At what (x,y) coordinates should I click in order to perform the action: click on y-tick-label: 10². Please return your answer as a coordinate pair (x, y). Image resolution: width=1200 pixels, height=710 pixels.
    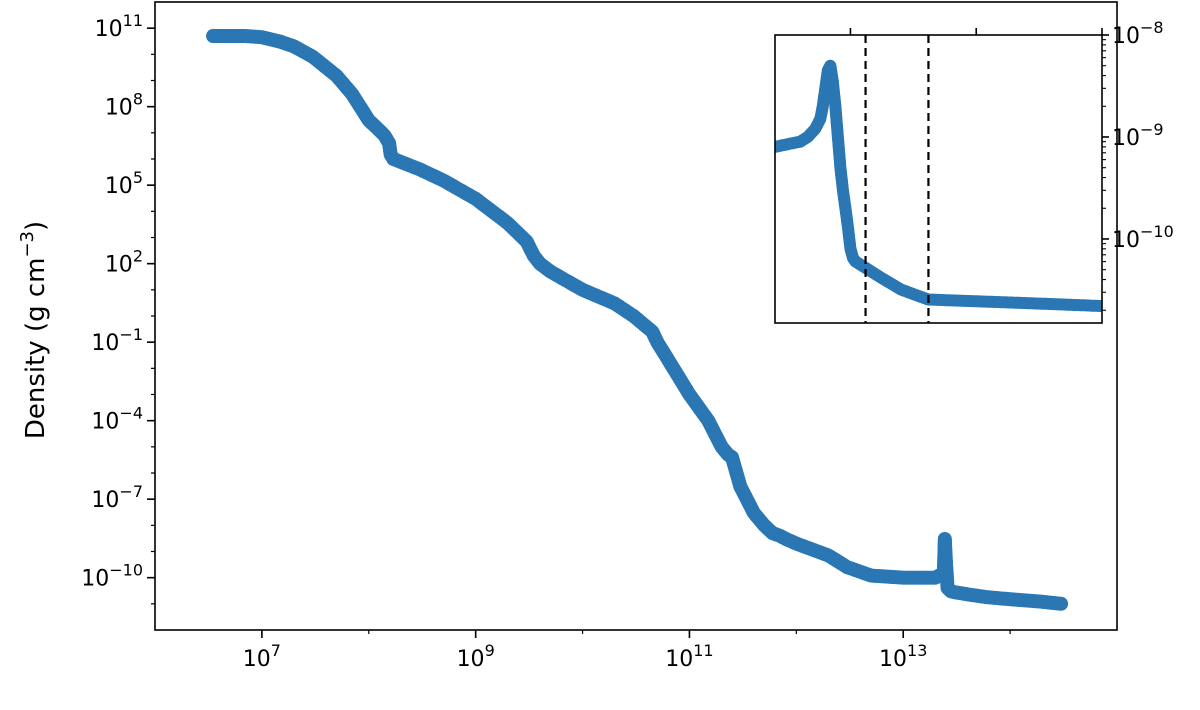
    Looking at the image, I should click on (124, 262).